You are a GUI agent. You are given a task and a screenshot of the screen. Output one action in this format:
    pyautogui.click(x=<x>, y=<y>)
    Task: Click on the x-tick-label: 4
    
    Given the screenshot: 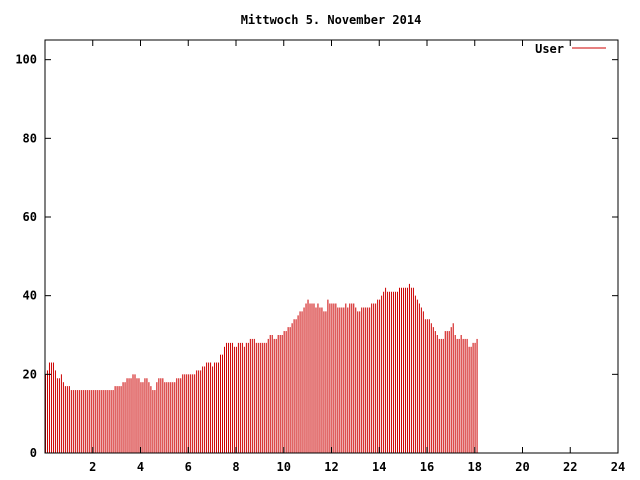 What is the action you would take?
    pyautogui.click(x=140, y=467)
    